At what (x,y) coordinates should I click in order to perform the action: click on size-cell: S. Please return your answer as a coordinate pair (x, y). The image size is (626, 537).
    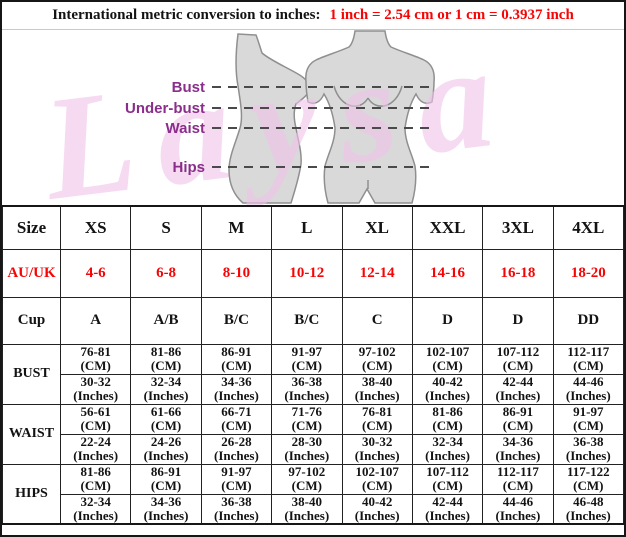
    Looking at the image, I should click on (166, 227).